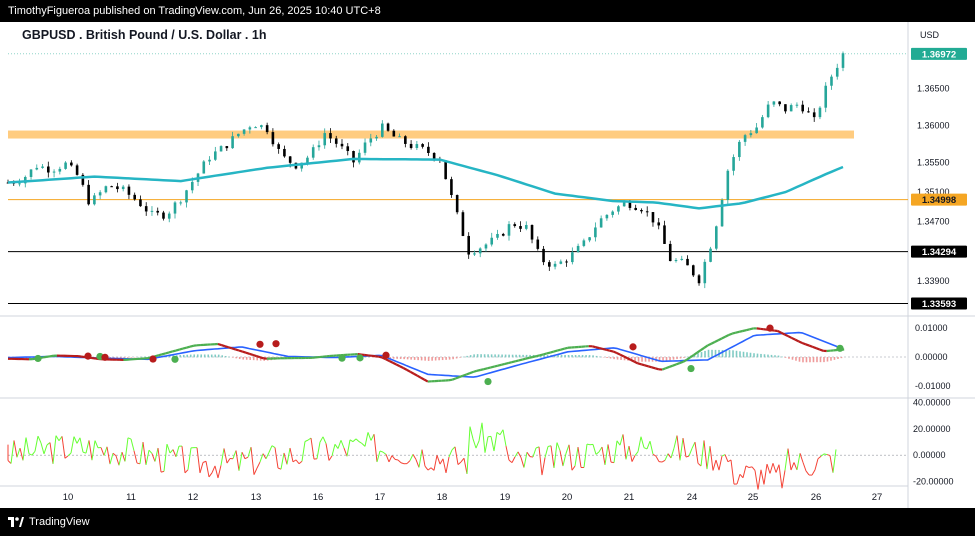 Image resolution: width=975 pixels, height=536 pixels. What do you see at coordinates (933, 163) in the screenshot?
I see `price-tick-label: 1.35500` at bounding box center [933, 163].